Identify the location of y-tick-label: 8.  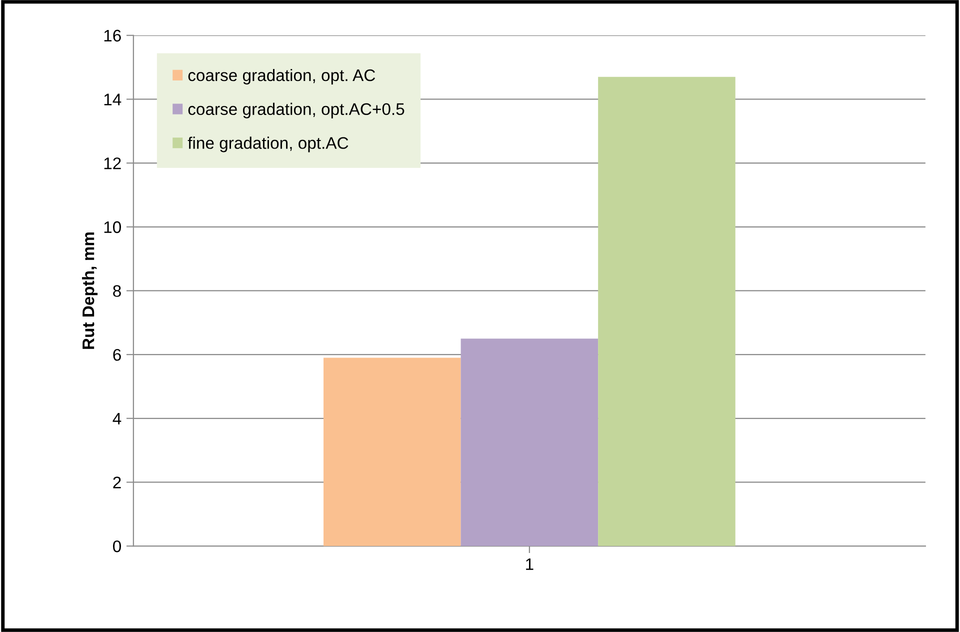
(117, 291).